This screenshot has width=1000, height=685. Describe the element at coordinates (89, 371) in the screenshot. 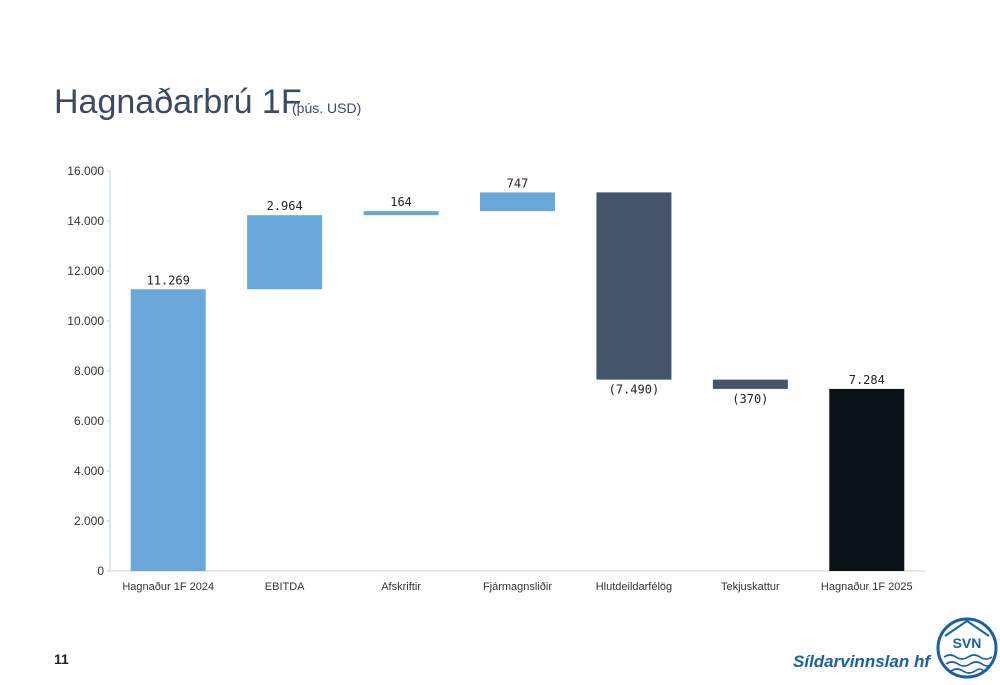

I see `y-tick-label: 8.000` at that location.